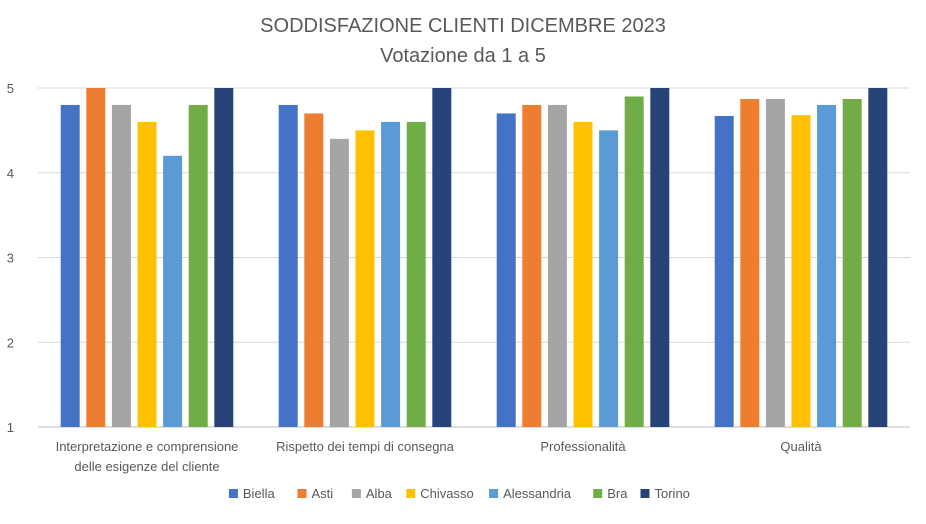  I want to click on y-axis-ticks: 1 2 3 4 5, so click(10, 258).